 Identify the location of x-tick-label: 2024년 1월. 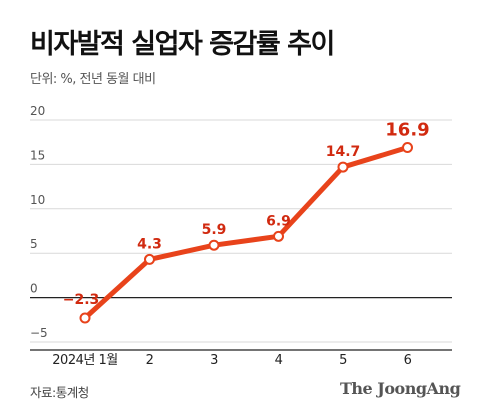
(84, 360).